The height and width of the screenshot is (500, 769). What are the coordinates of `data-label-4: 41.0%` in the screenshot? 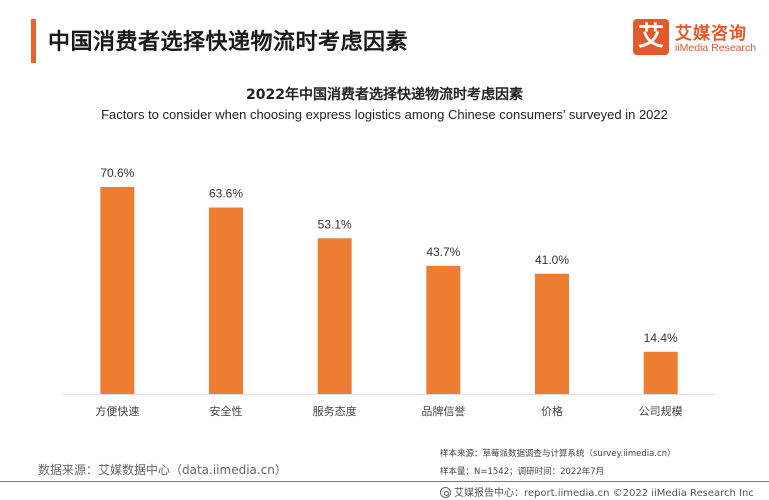 It's located at (552, 260).